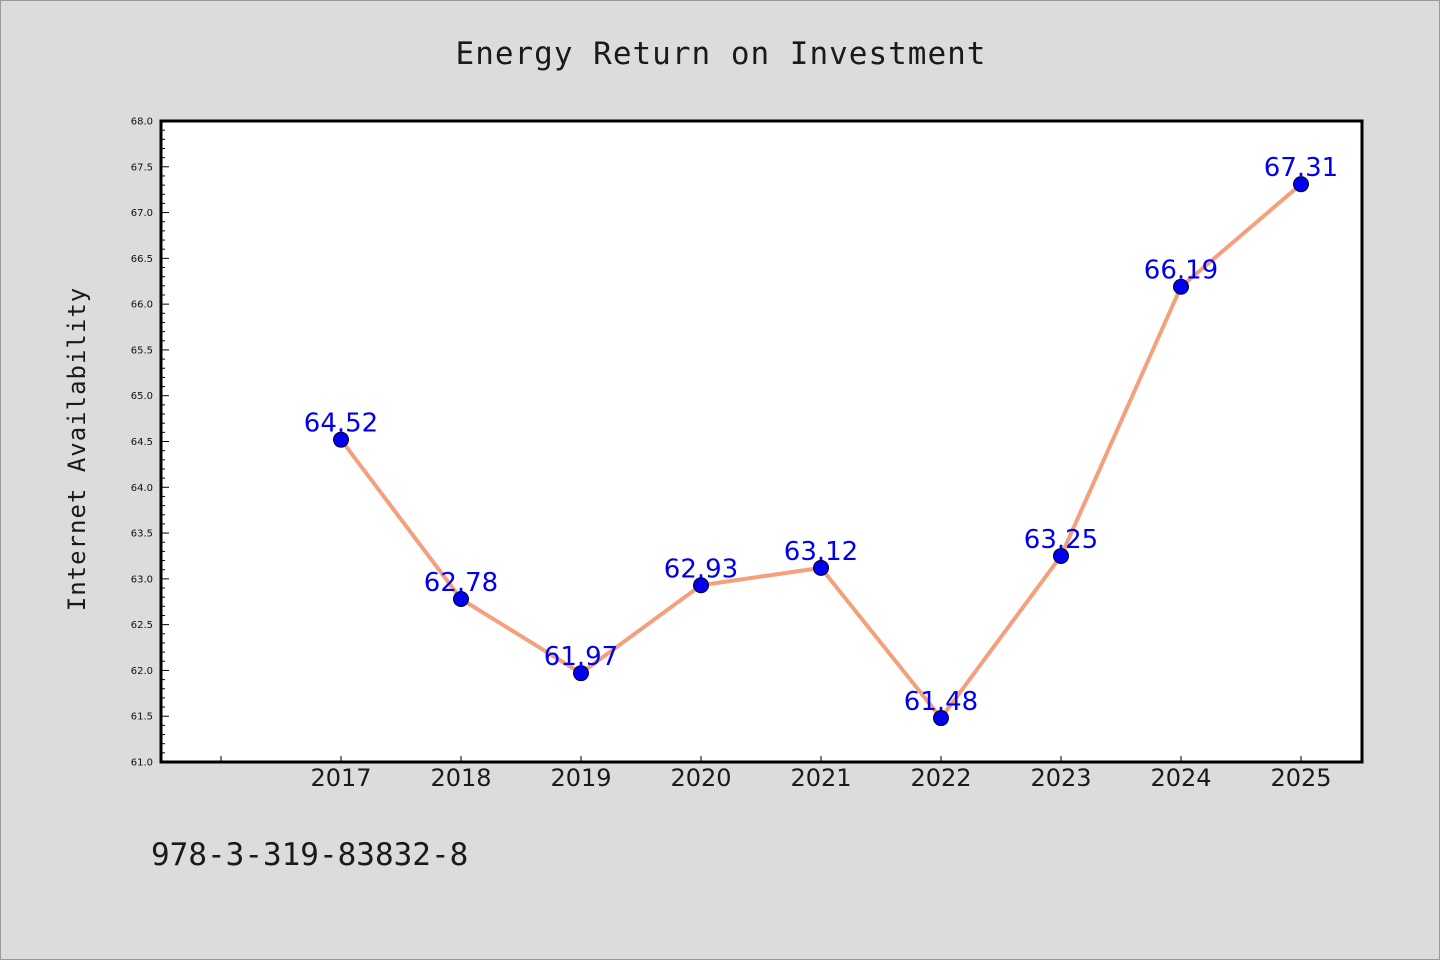 The width and height of the screenshot is (1440, 960). What do you see at coordinates (142, 717) in the screenshot?
I see `y-tick-label: 61.5` at bounding box center [142, 717].